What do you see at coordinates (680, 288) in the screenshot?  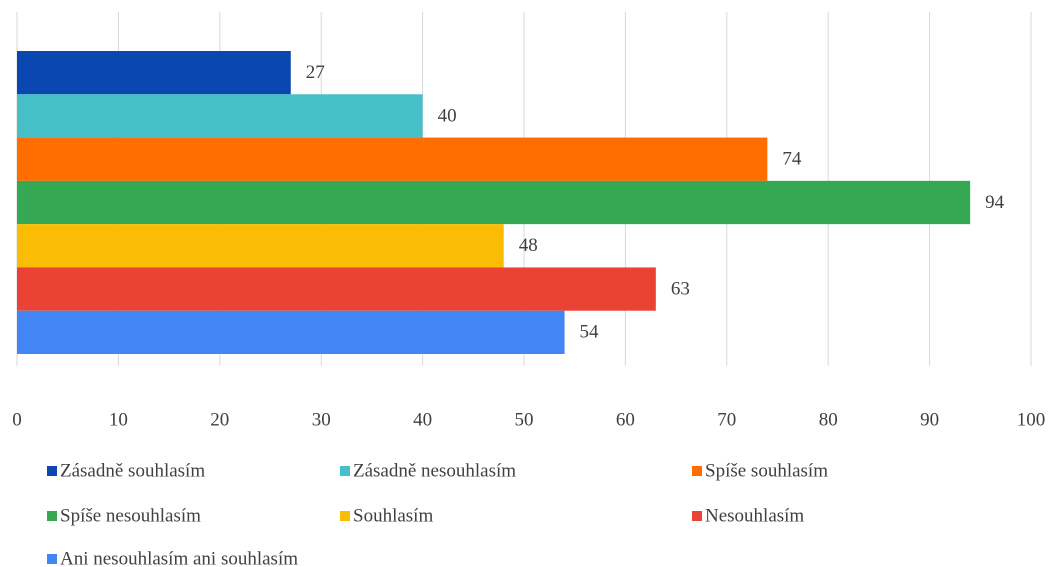 I see `data-label: 63` at bounding box center [680, 288].